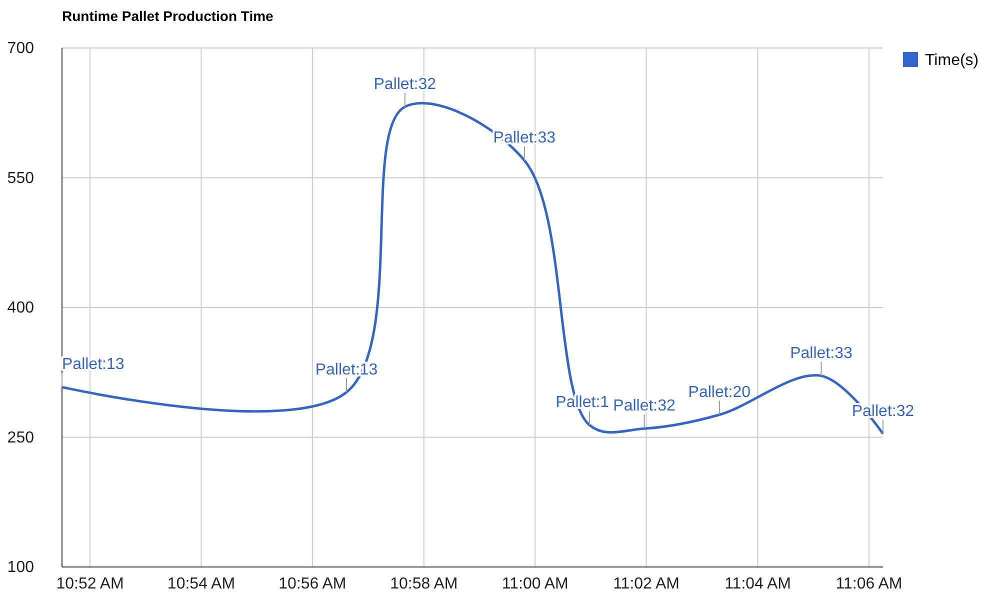  I want to click on x-tick-label: 10:52 AM, so click(90, 583).